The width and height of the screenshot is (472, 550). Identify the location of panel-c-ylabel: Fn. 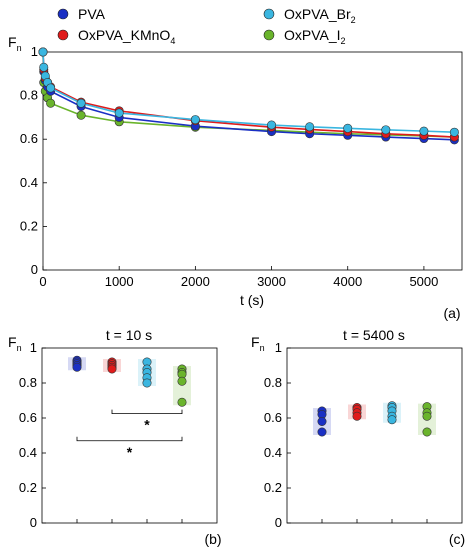
(258, 343).